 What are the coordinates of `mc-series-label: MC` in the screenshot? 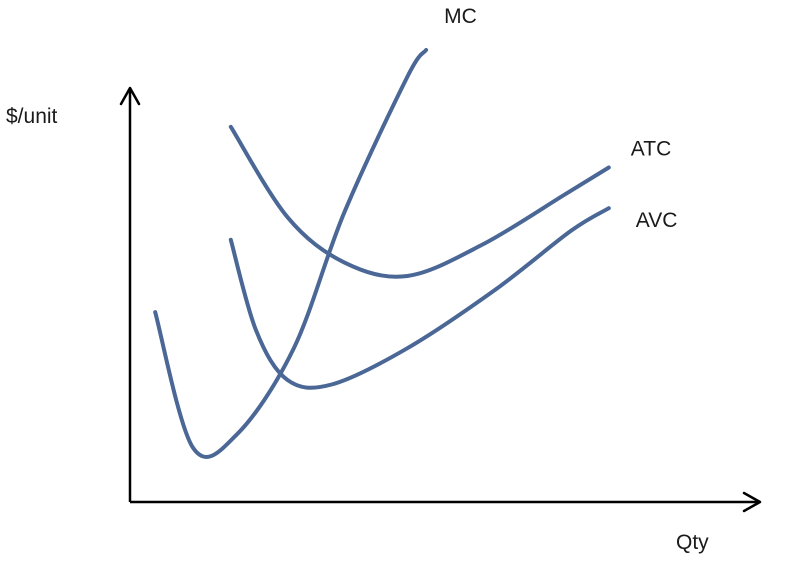 It's located at (460, 16).